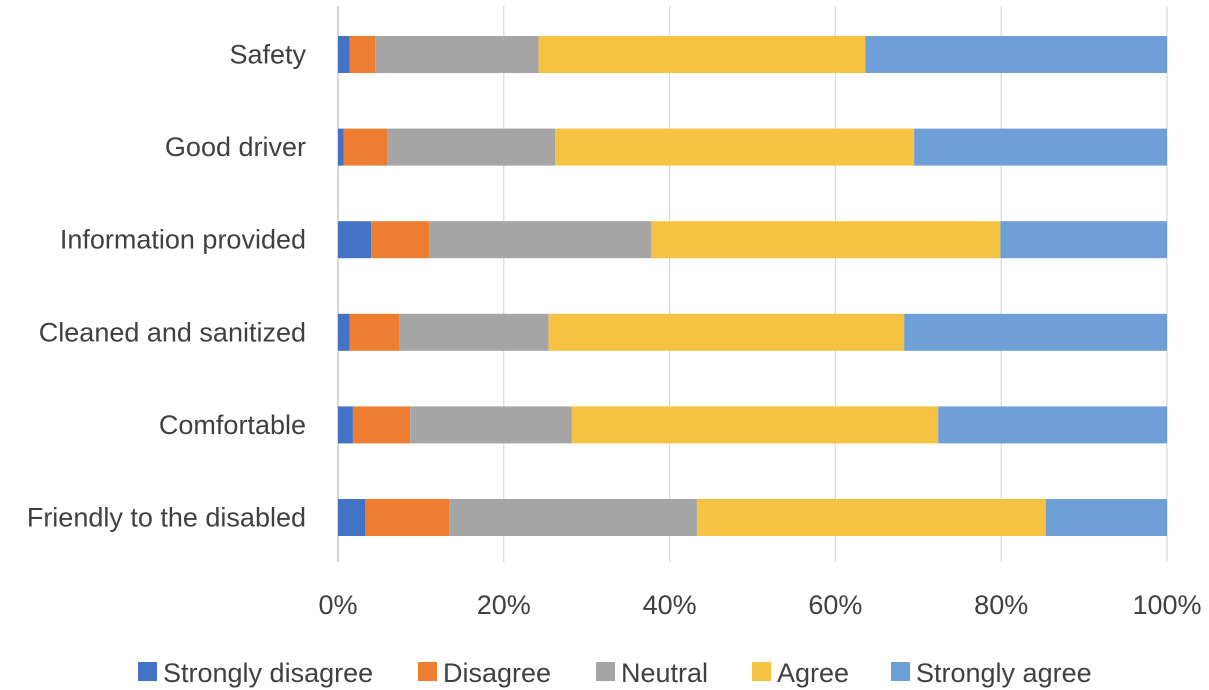 This screenshot has height=690, width=1209. I want to click on category-label-comfortable: Comfortable, so click(232, 425).